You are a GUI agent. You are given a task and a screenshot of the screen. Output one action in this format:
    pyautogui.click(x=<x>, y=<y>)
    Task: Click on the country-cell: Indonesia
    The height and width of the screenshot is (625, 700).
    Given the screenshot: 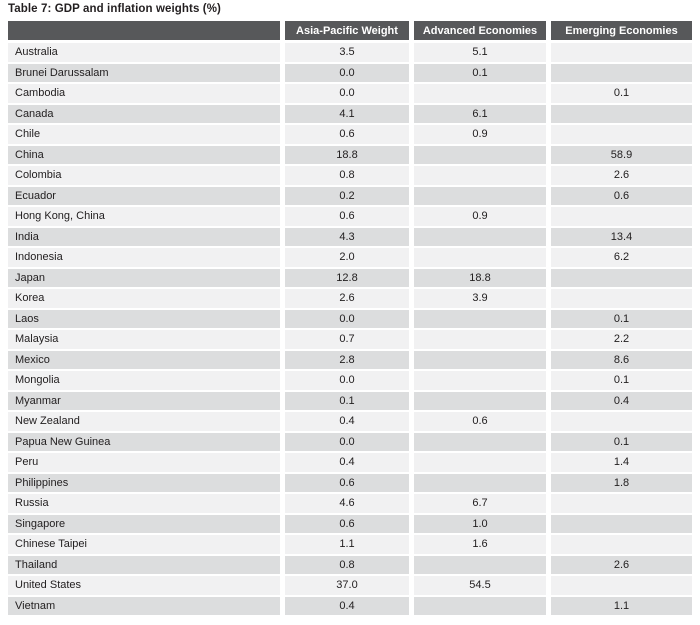 What is the action you would take?
    pyautogui.click(x=144, y=258)
    